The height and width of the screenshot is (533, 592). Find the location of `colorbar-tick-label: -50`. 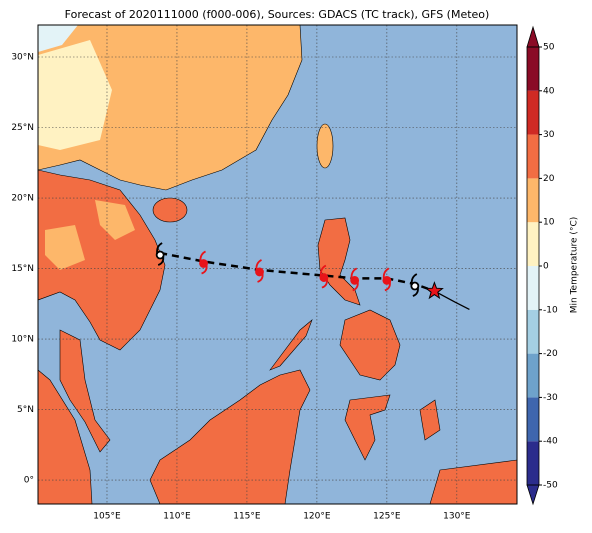

colorbar-tick-label: -50 is located at coordinates (550, 486).